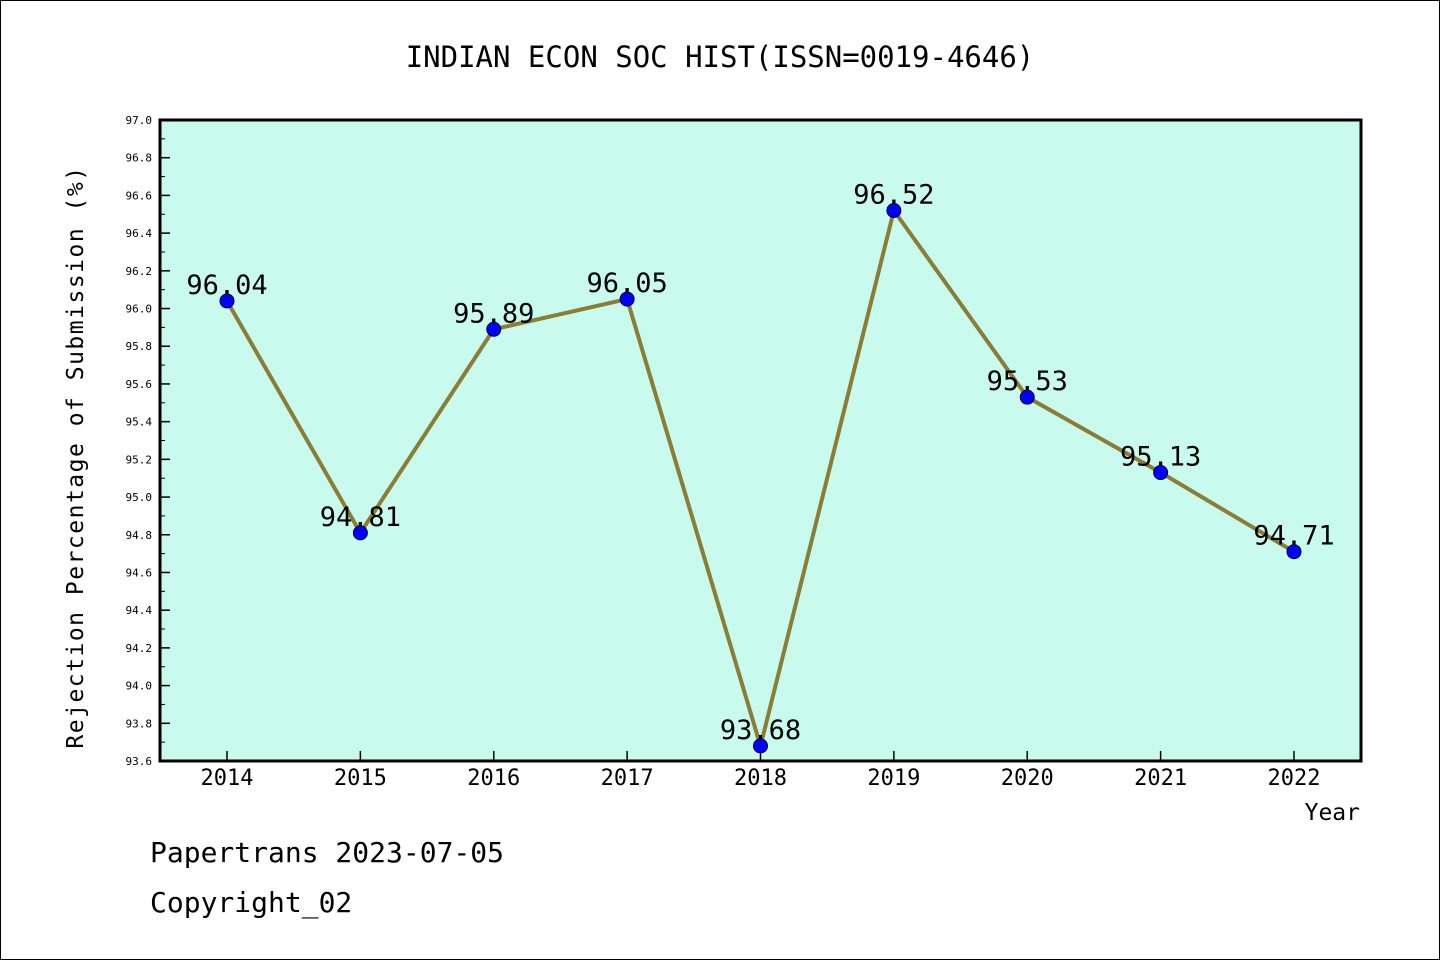 Image resolution: width=1440 pixels, height=960 pixels. What do you see at coordinates (226, 285) in the screenshot?
I see `data-label: 96.04` at bounding box center [226, 285].